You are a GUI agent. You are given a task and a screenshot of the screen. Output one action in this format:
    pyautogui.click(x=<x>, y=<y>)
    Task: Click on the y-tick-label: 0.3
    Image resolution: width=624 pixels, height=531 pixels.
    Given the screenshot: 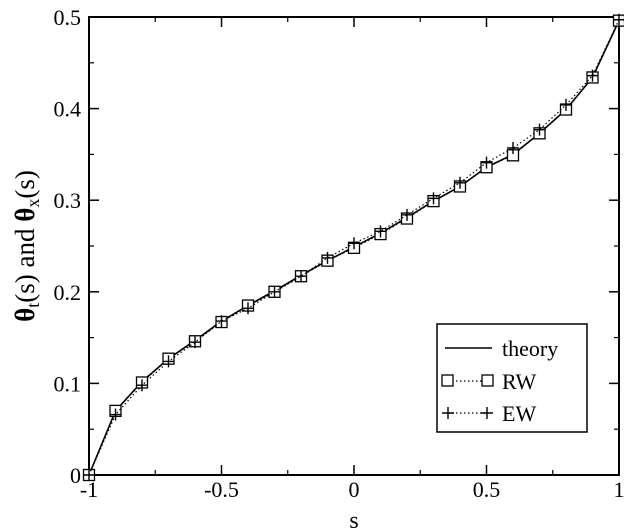 What is the action you would take?
    pyautogui.click(x=68, y=200)
    